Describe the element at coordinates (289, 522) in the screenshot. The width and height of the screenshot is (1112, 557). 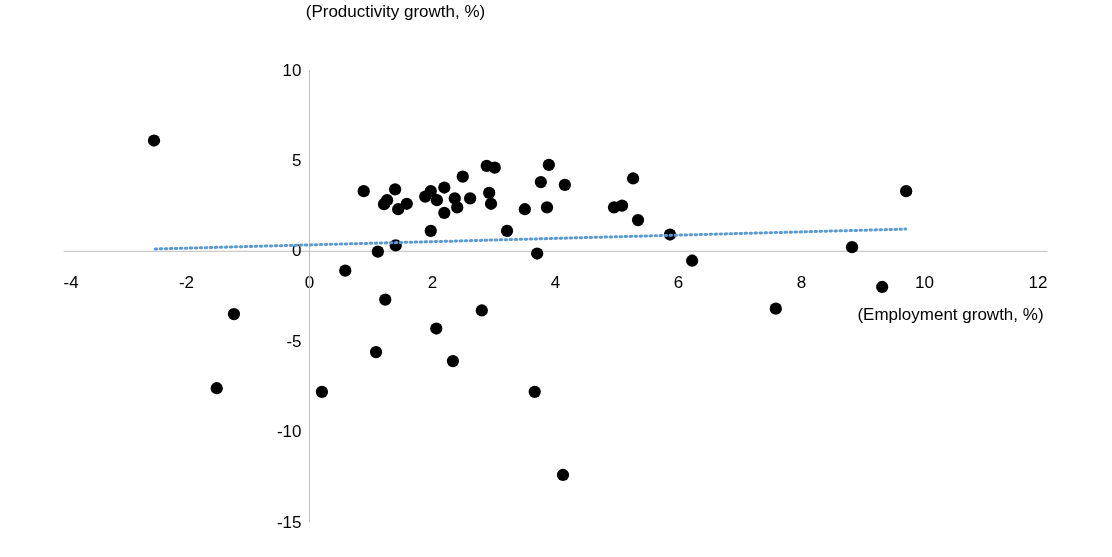
I see `y-tick-label: -15` at that location.